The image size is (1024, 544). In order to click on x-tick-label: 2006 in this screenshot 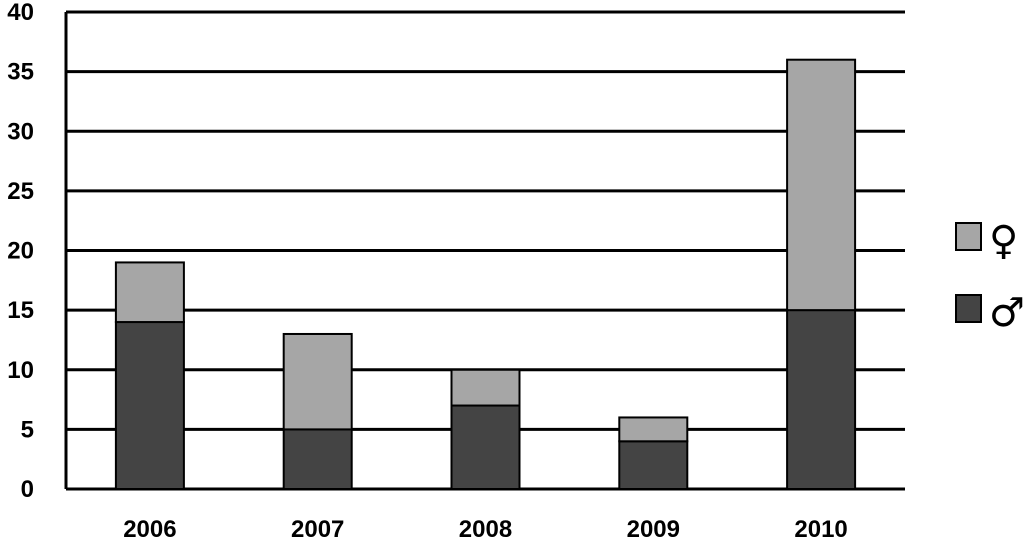, I will do `click(149, 529)`.